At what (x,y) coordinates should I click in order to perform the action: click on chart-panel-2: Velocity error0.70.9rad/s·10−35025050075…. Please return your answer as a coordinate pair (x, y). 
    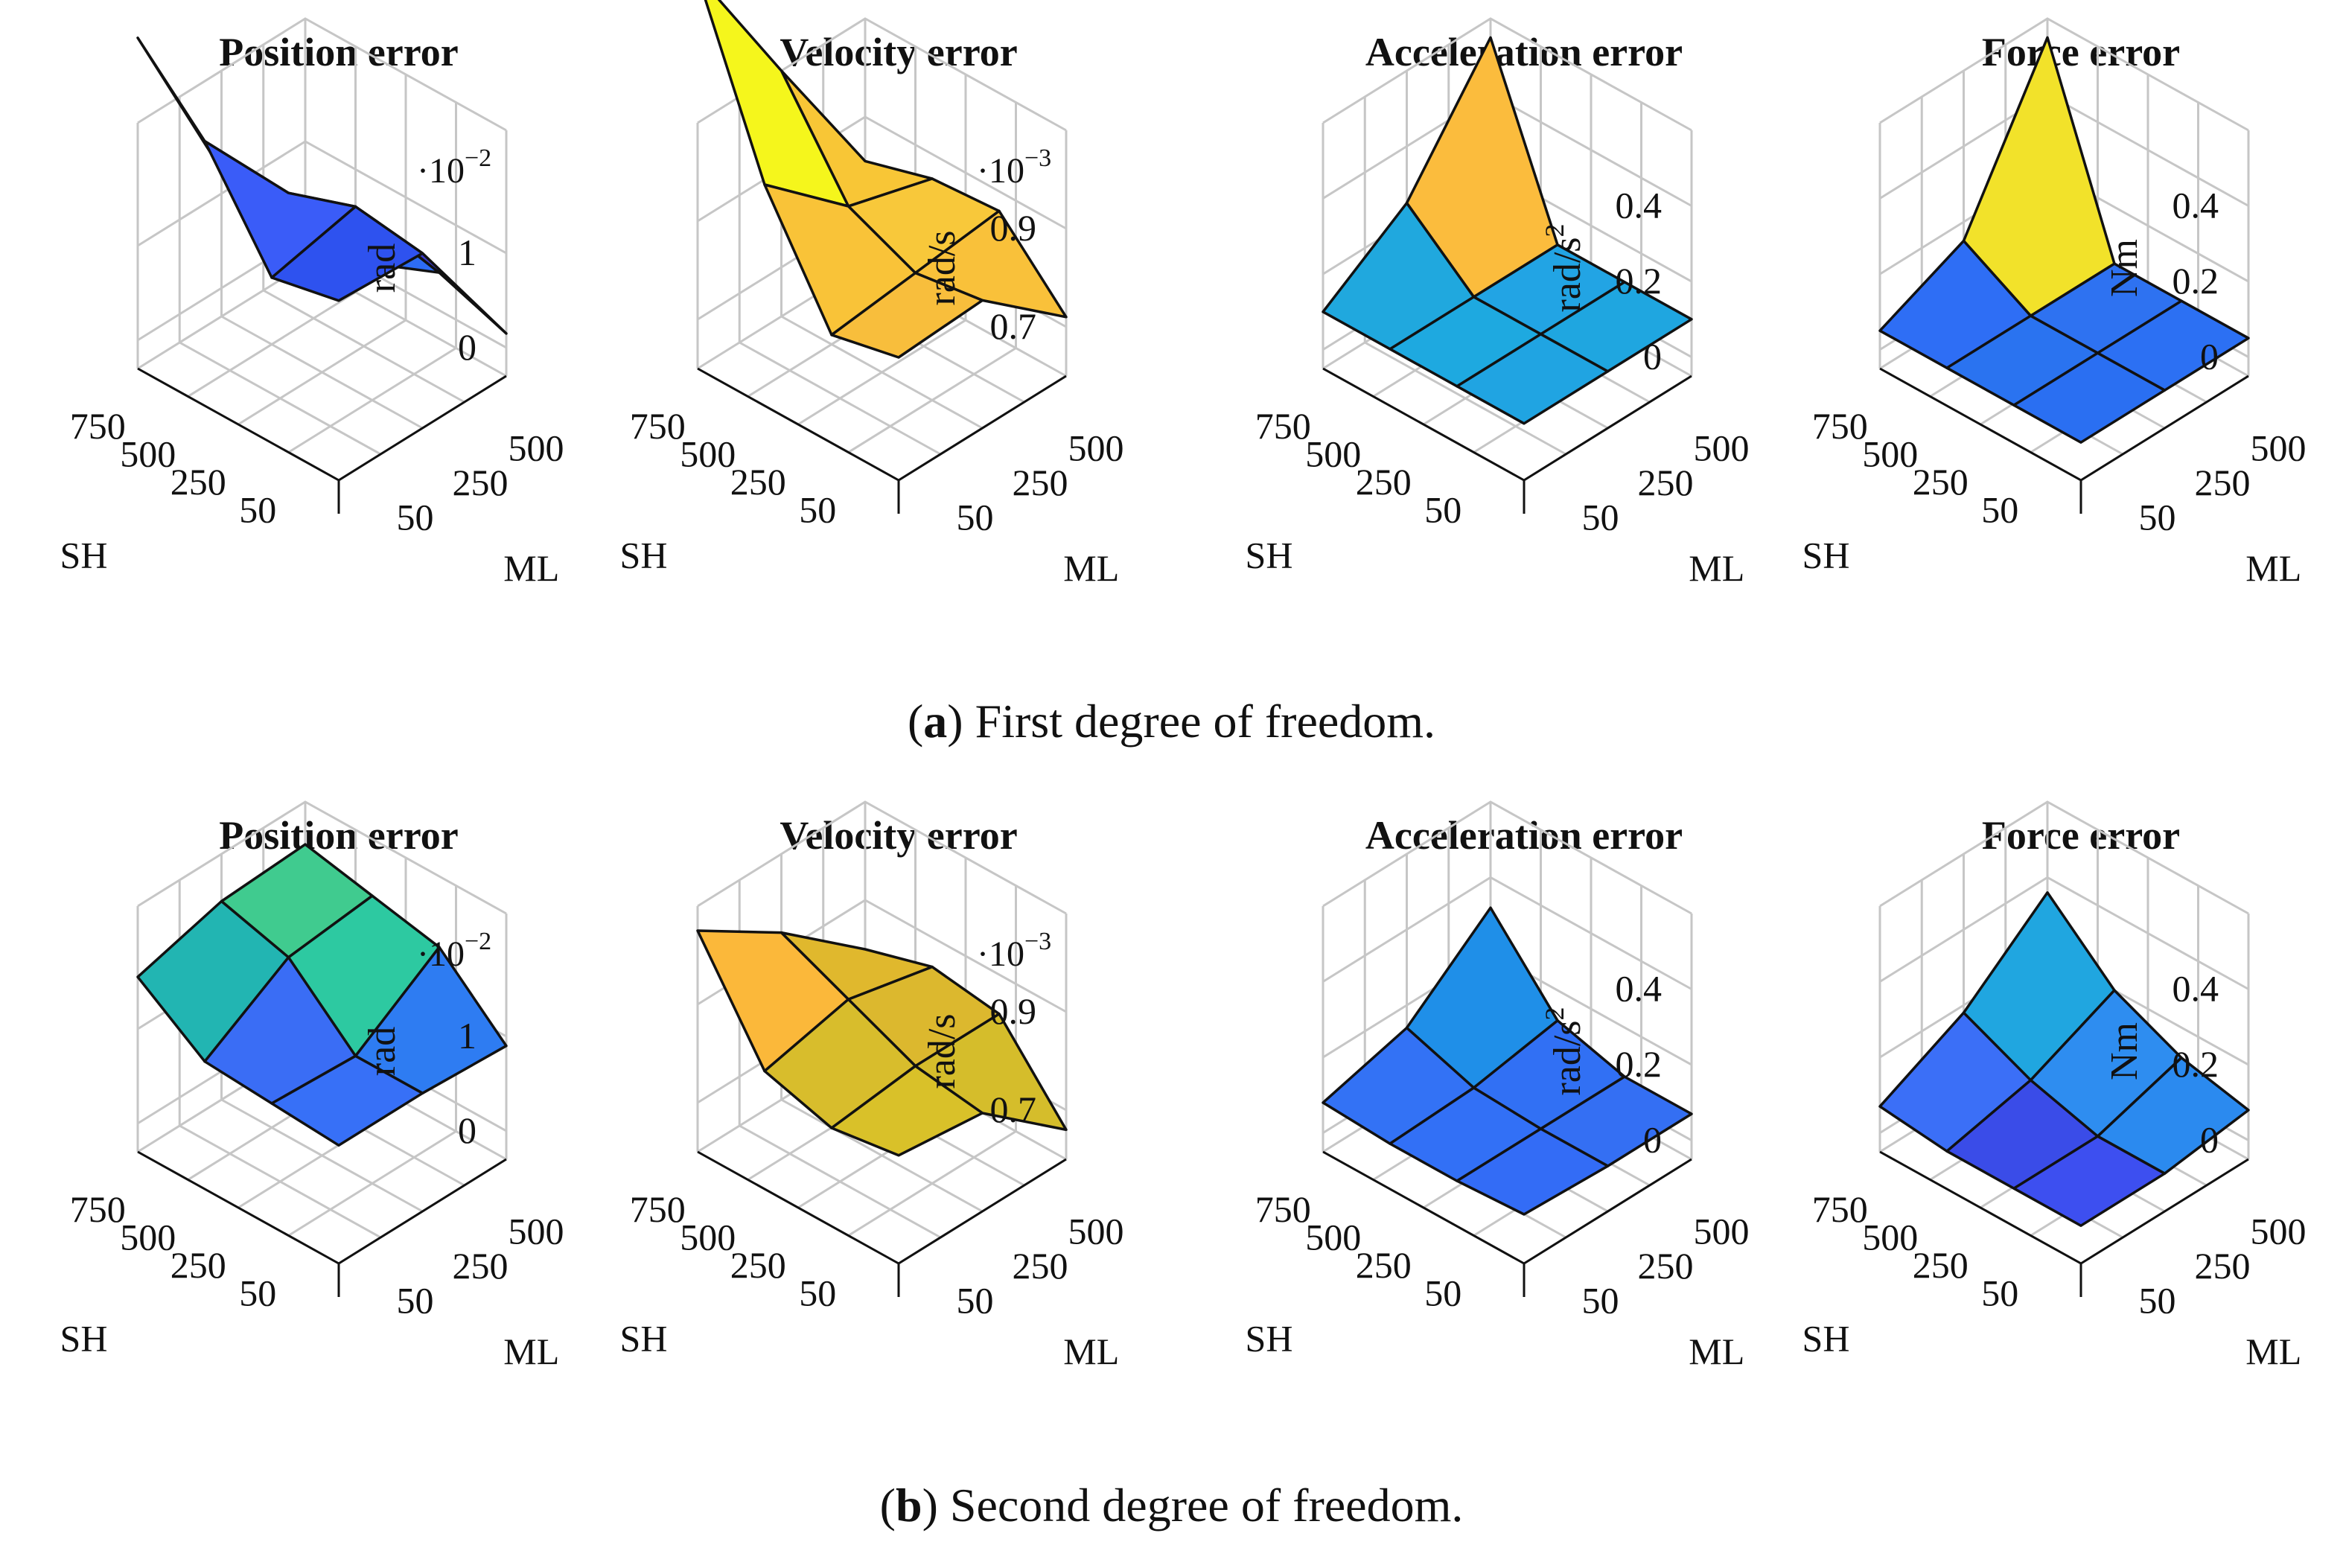
    Looking at the image, I should click on (872, 294).